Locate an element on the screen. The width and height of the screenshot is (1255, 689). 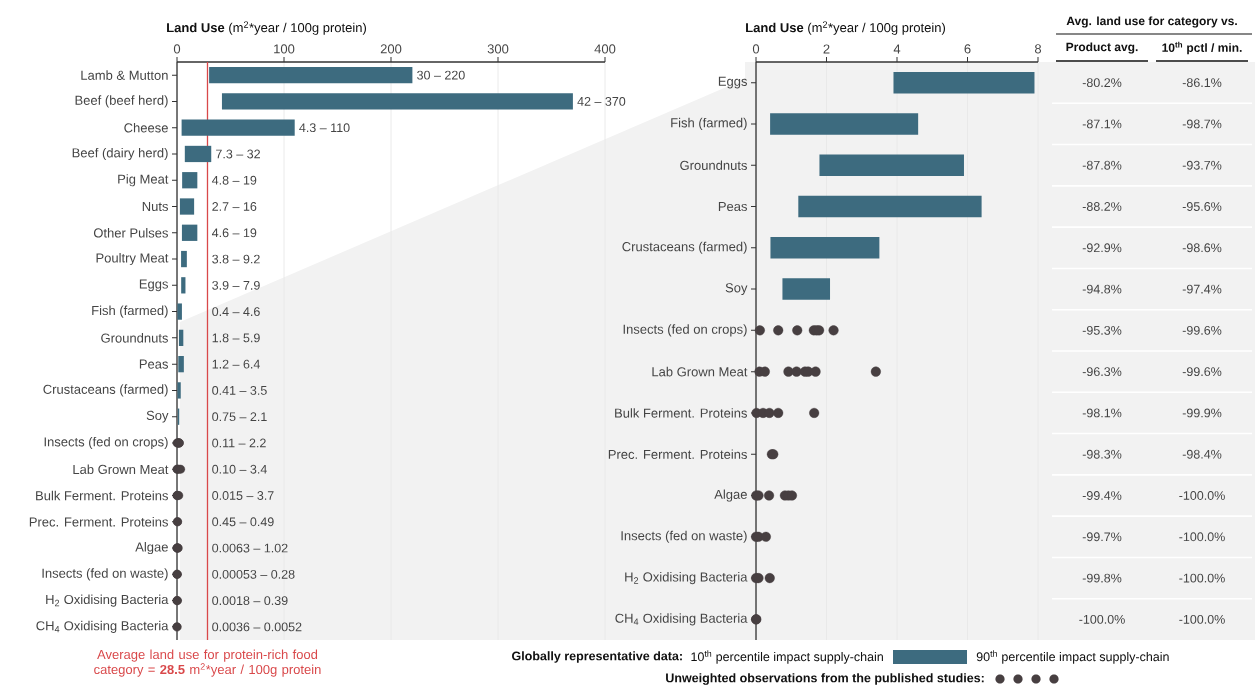
annotation: 0.41 – 3.5 is located at coordinates (239, 390).